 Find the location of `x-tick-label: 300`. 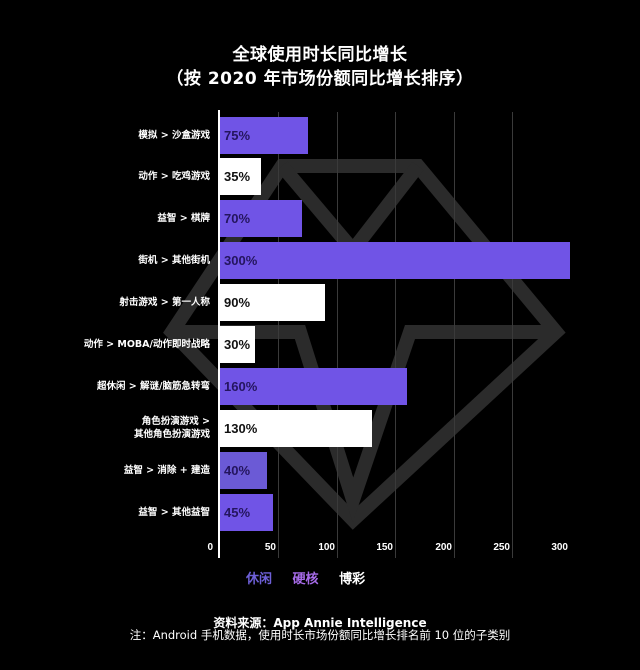

x-tick-label: 300 is located at coordinates (559, 547).